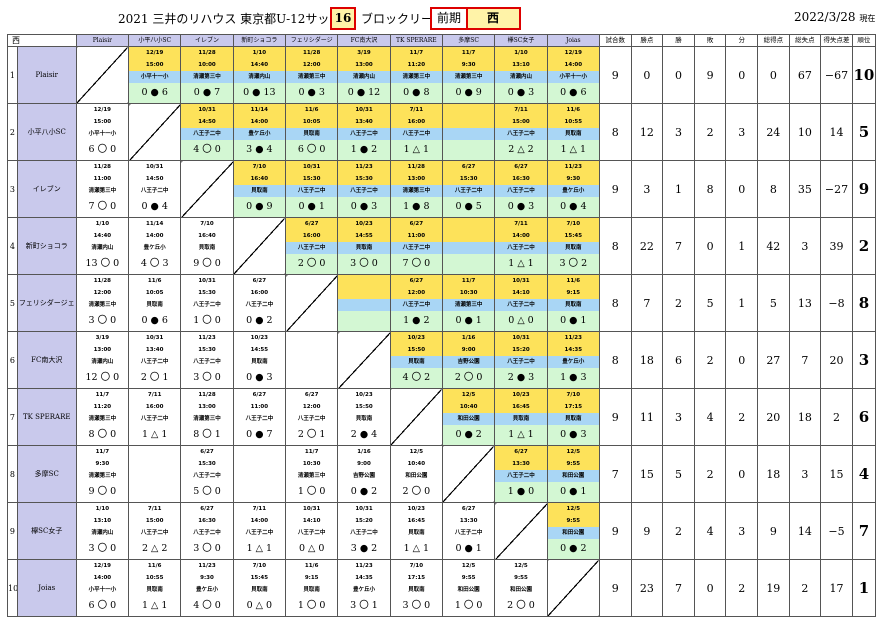 The image size is (881, 617). I want to click on match-time: 15:50, so click(416, 350).